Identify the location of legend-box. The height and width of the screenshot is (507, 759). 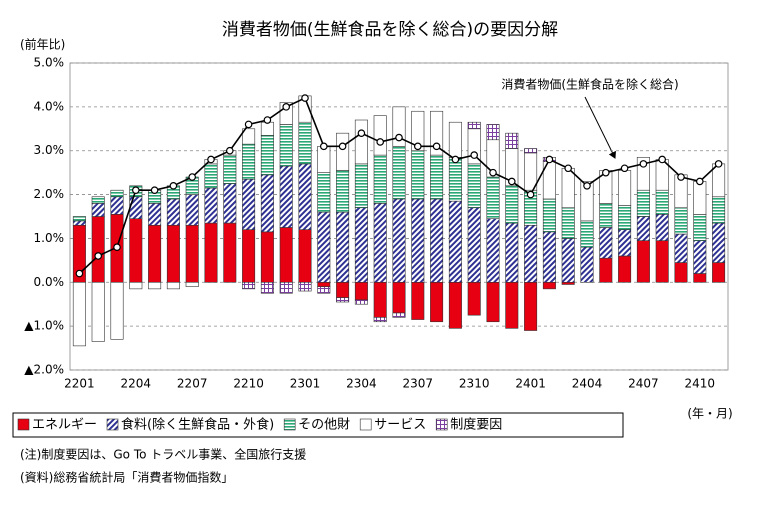
(318, 425).